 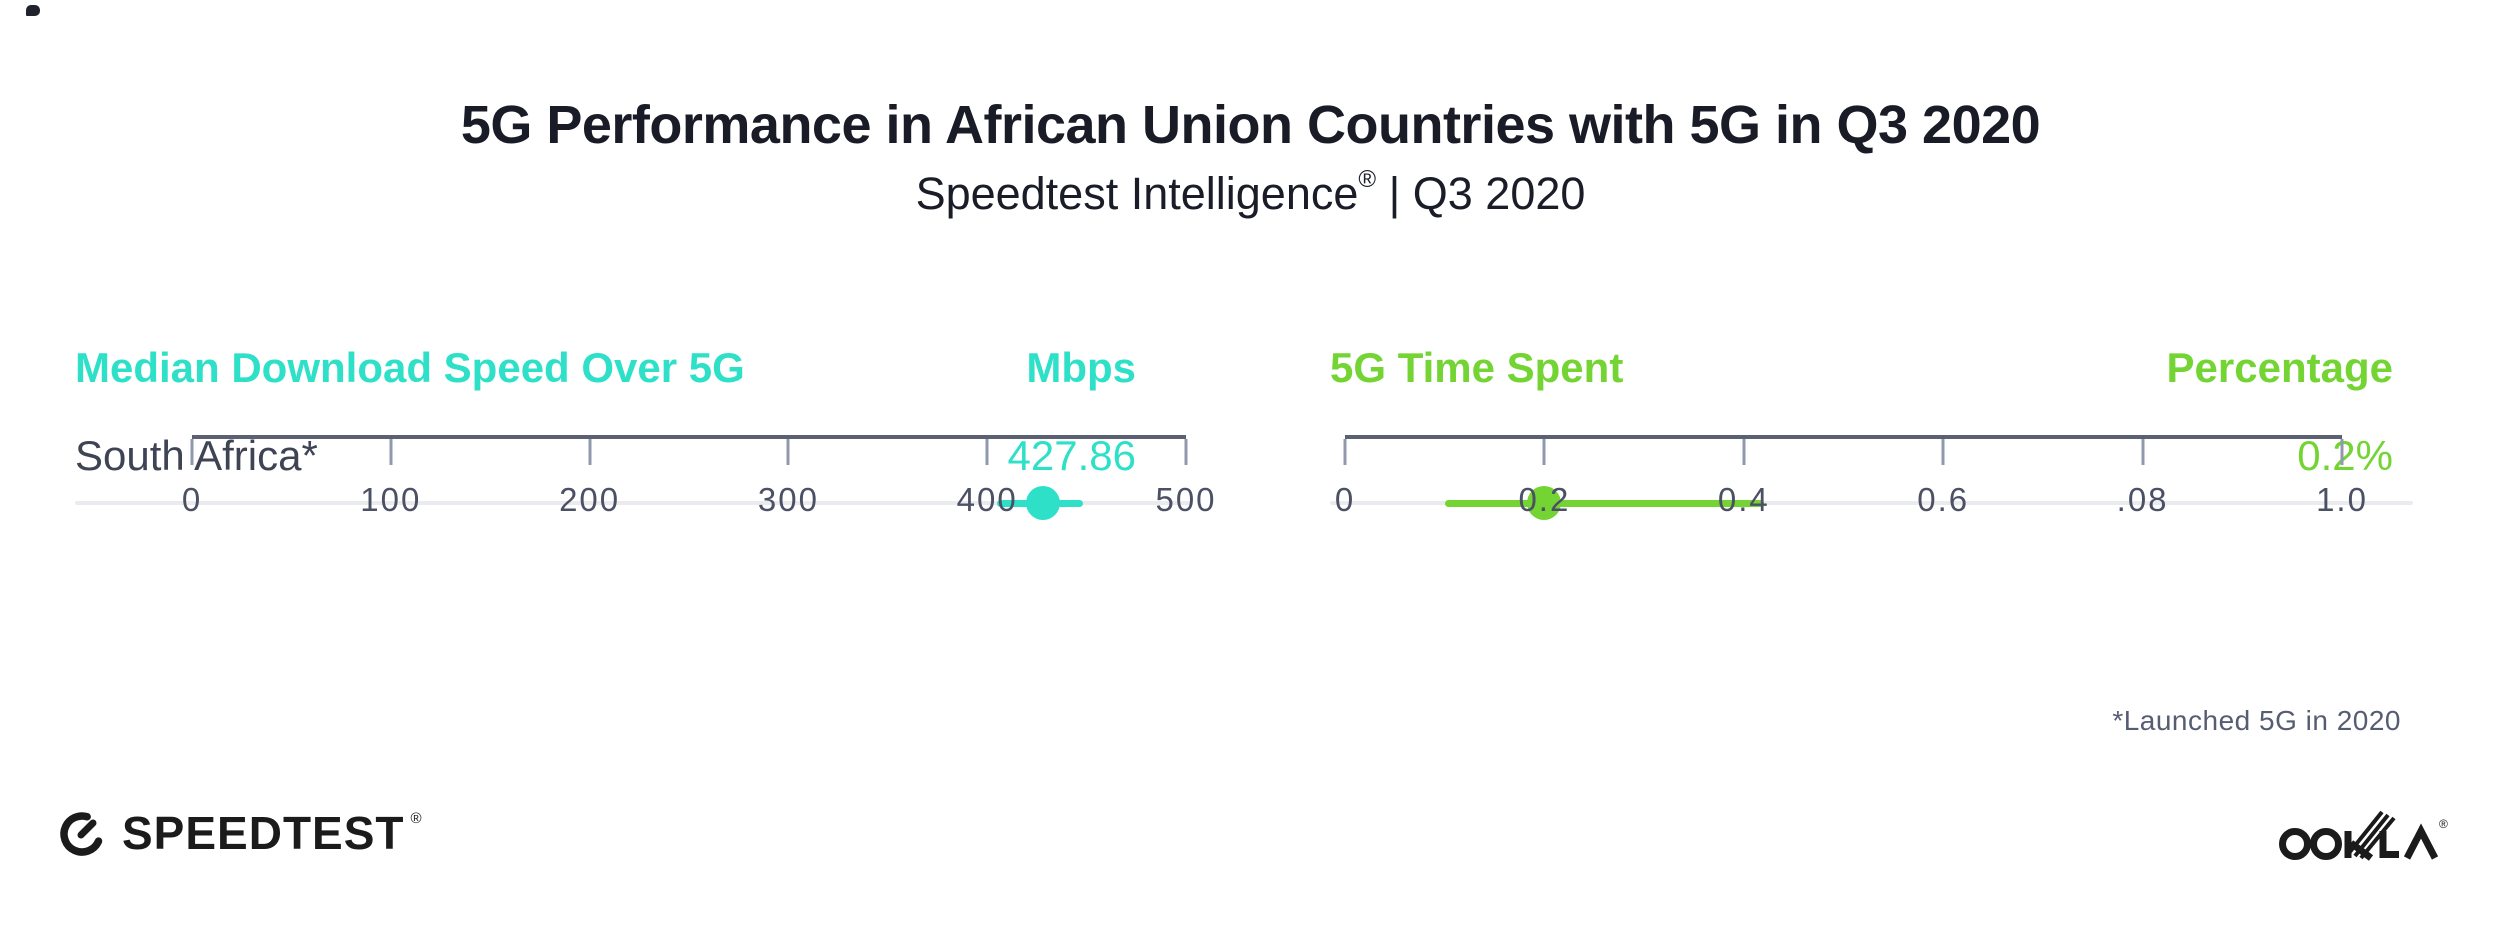 I want to click on axis-tick-label: 0.2, so click(x=1544, y=499).